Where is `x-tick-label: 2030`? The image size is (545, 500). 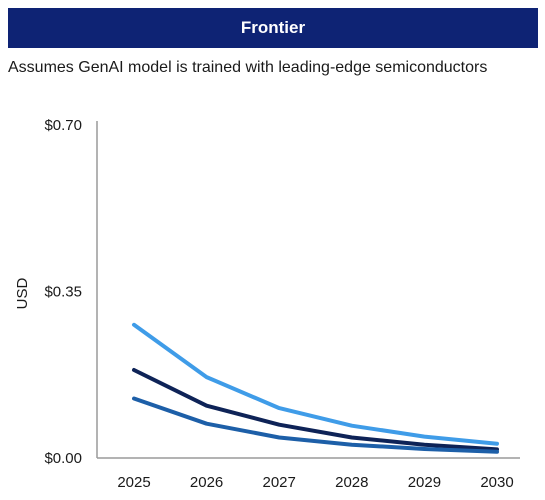
x-tick-label: 2030 is located at coordinates (496, 482).